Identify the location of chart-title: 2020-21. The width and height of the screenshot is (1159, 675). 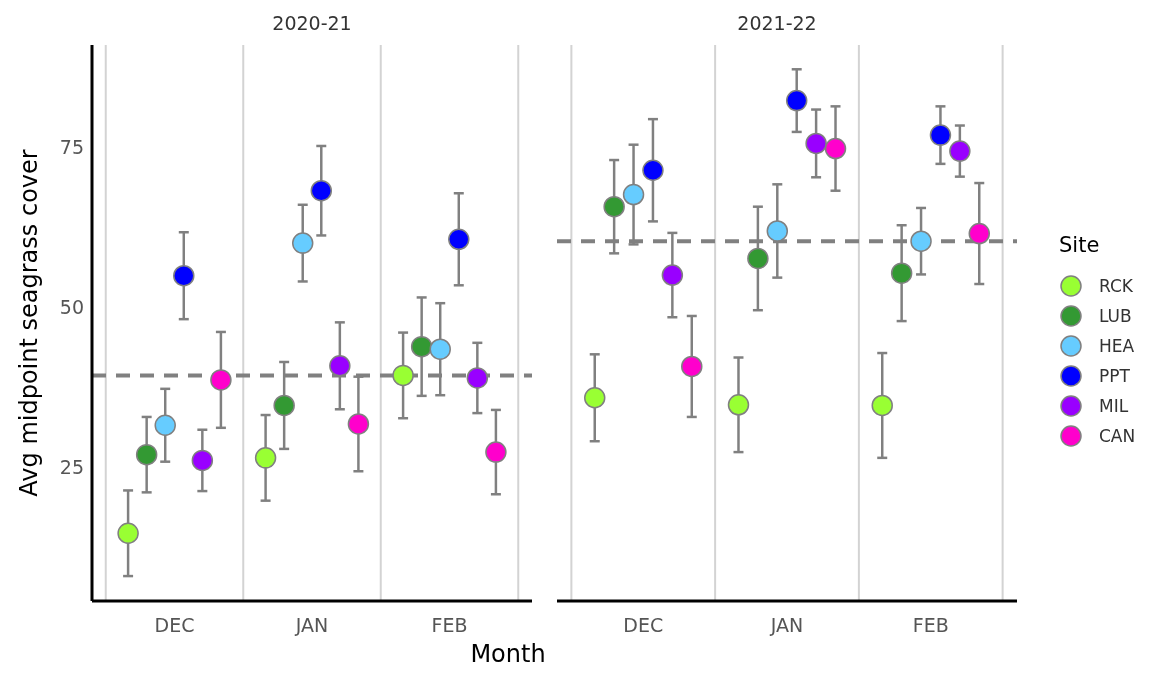
(312, 23).